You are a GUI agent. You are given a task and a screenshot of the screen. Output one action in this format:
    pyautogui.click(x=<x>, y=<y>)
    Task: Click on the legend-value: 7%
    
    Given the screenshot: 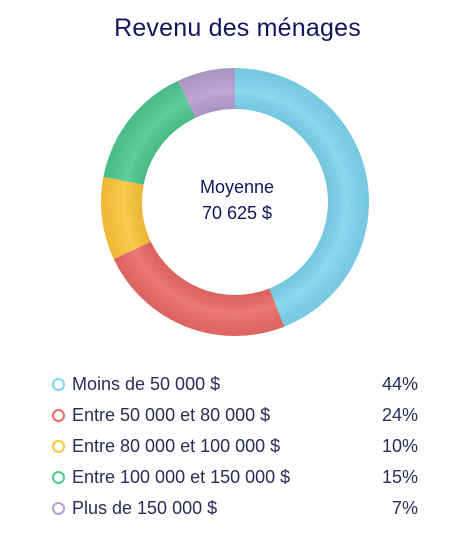 What is the action you would take?
    pyautogui.click(x=404, y=508)
    